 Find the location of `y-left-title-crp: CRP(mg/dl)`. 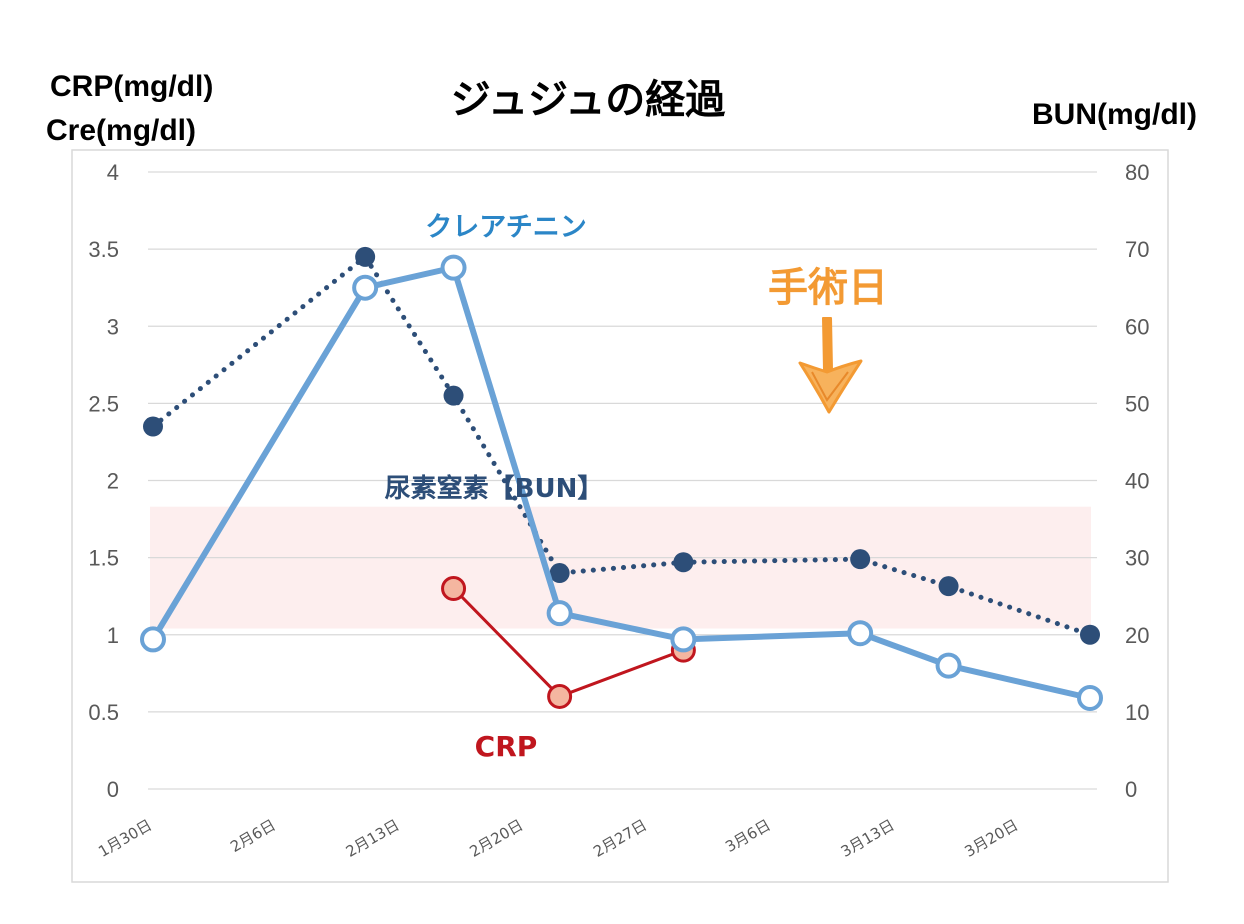

y-left-title-crp: CRP(mg/dl) is located at coordinates (131, 86).